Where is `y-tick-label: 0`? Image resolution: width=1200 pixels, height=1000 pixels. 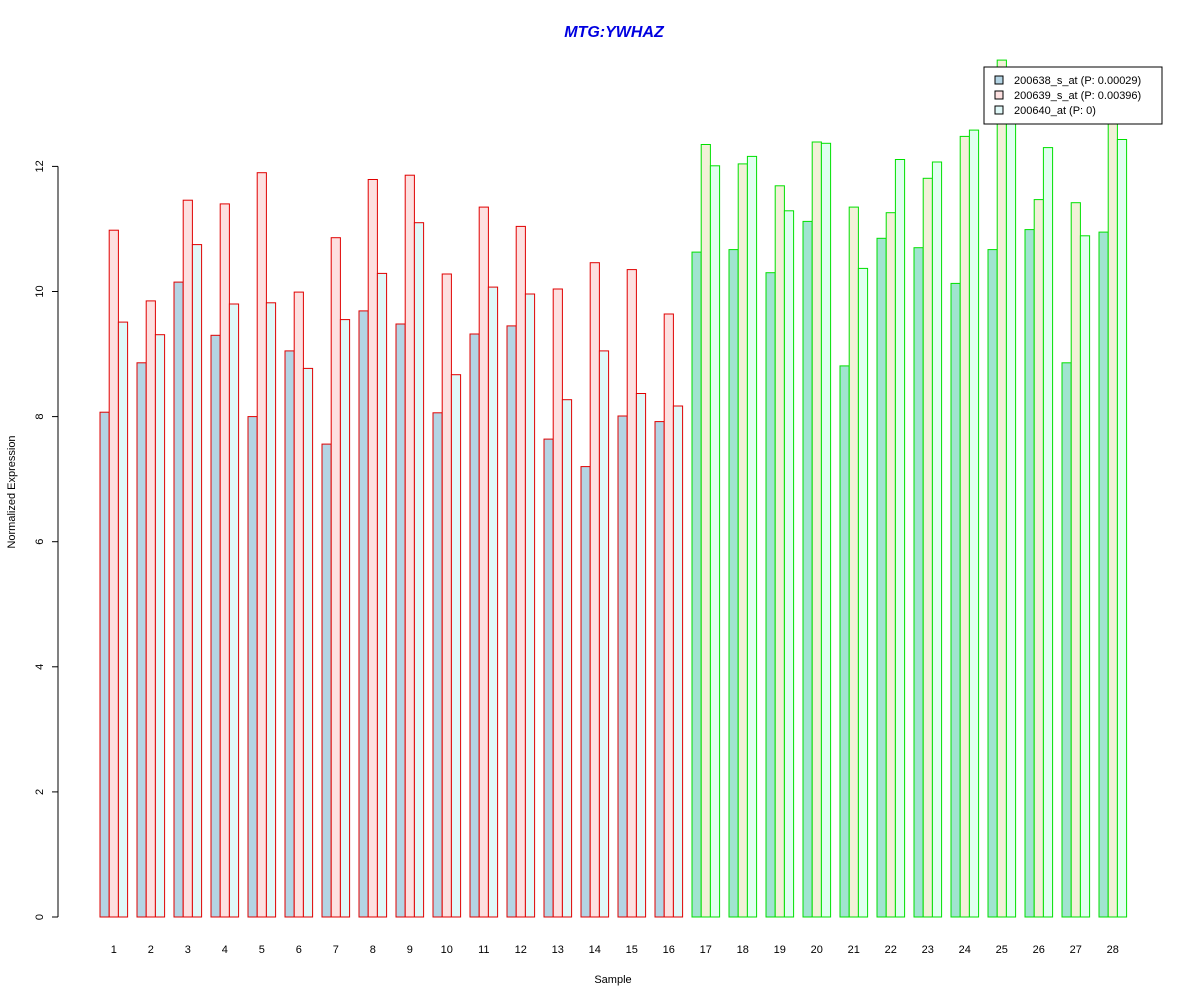 y-tick-label: 0 is located at coordinates (40, 917).